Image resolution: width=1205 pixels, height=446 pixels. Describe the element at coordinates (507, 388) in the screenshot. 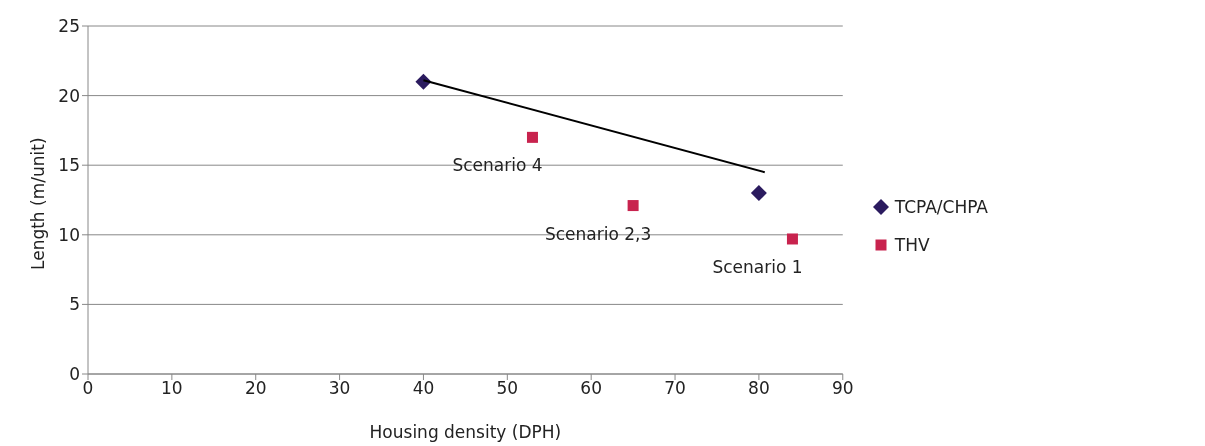

I see `x-tick-label: 50` at that location.